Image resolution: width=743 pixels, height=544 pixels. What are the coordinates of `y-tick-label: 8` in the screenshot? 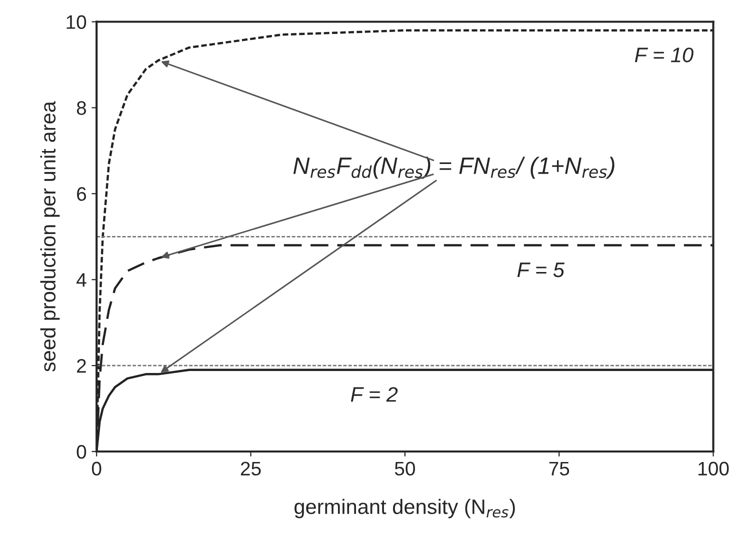 It's located at (81, 108).